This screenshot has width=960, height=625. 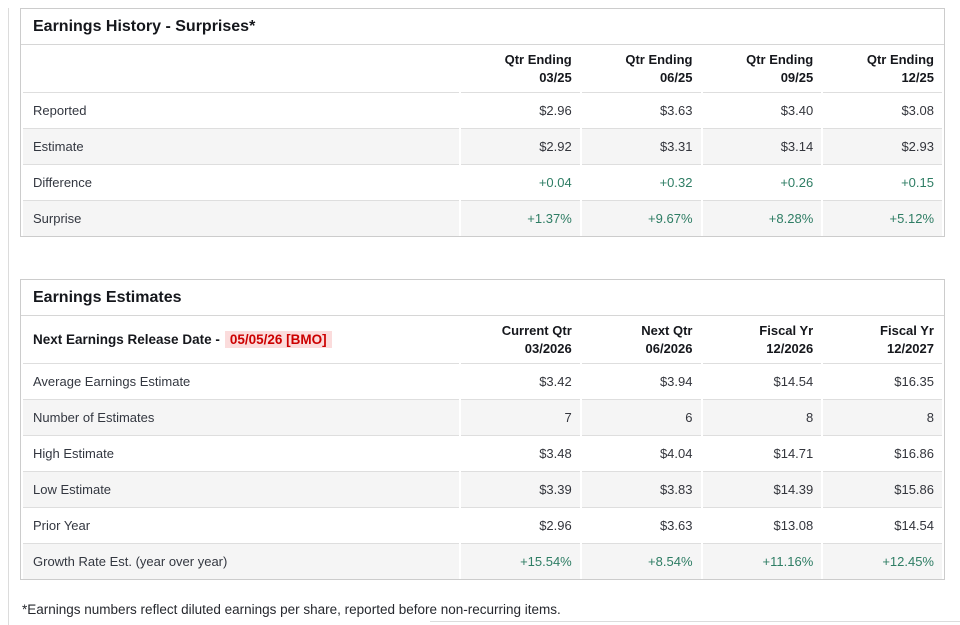 I want to click on column-header: Qtr Ending 06/25, so click(x=641, y=69).